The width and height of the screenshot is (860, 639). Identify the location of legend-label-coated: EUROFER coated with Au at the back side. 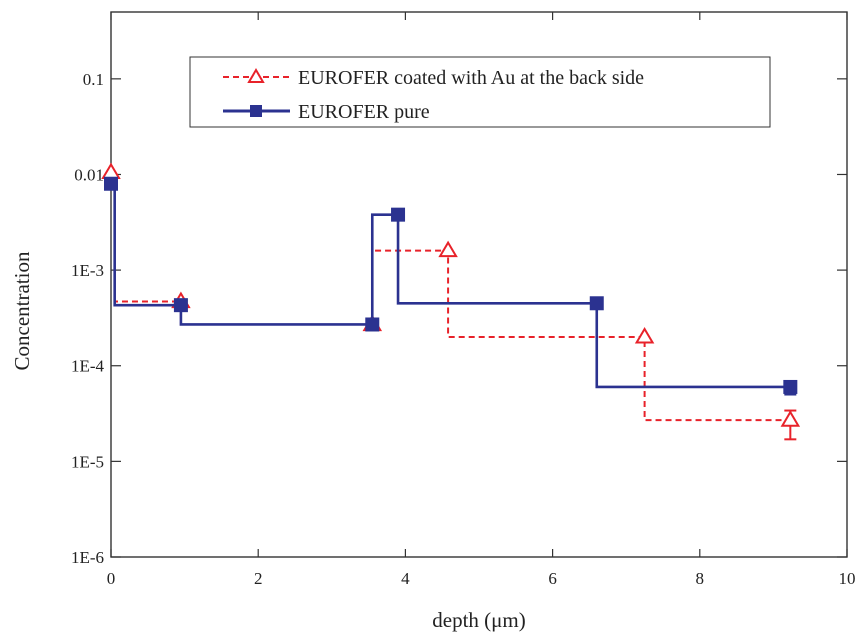
(471, 78).